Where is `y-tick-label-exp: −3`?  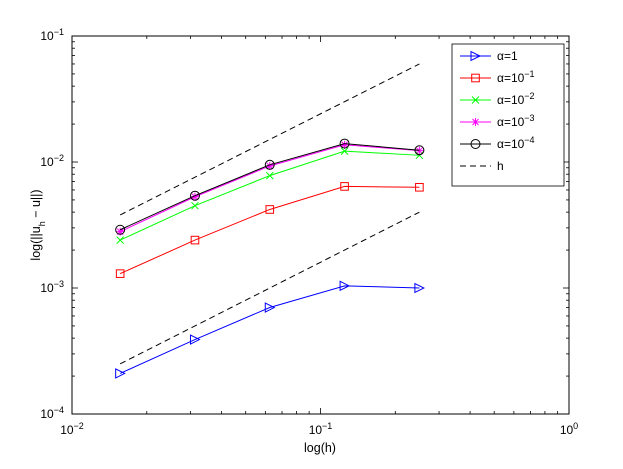 y-tick-label-exp: −3 is located at coordinates (59, 284).